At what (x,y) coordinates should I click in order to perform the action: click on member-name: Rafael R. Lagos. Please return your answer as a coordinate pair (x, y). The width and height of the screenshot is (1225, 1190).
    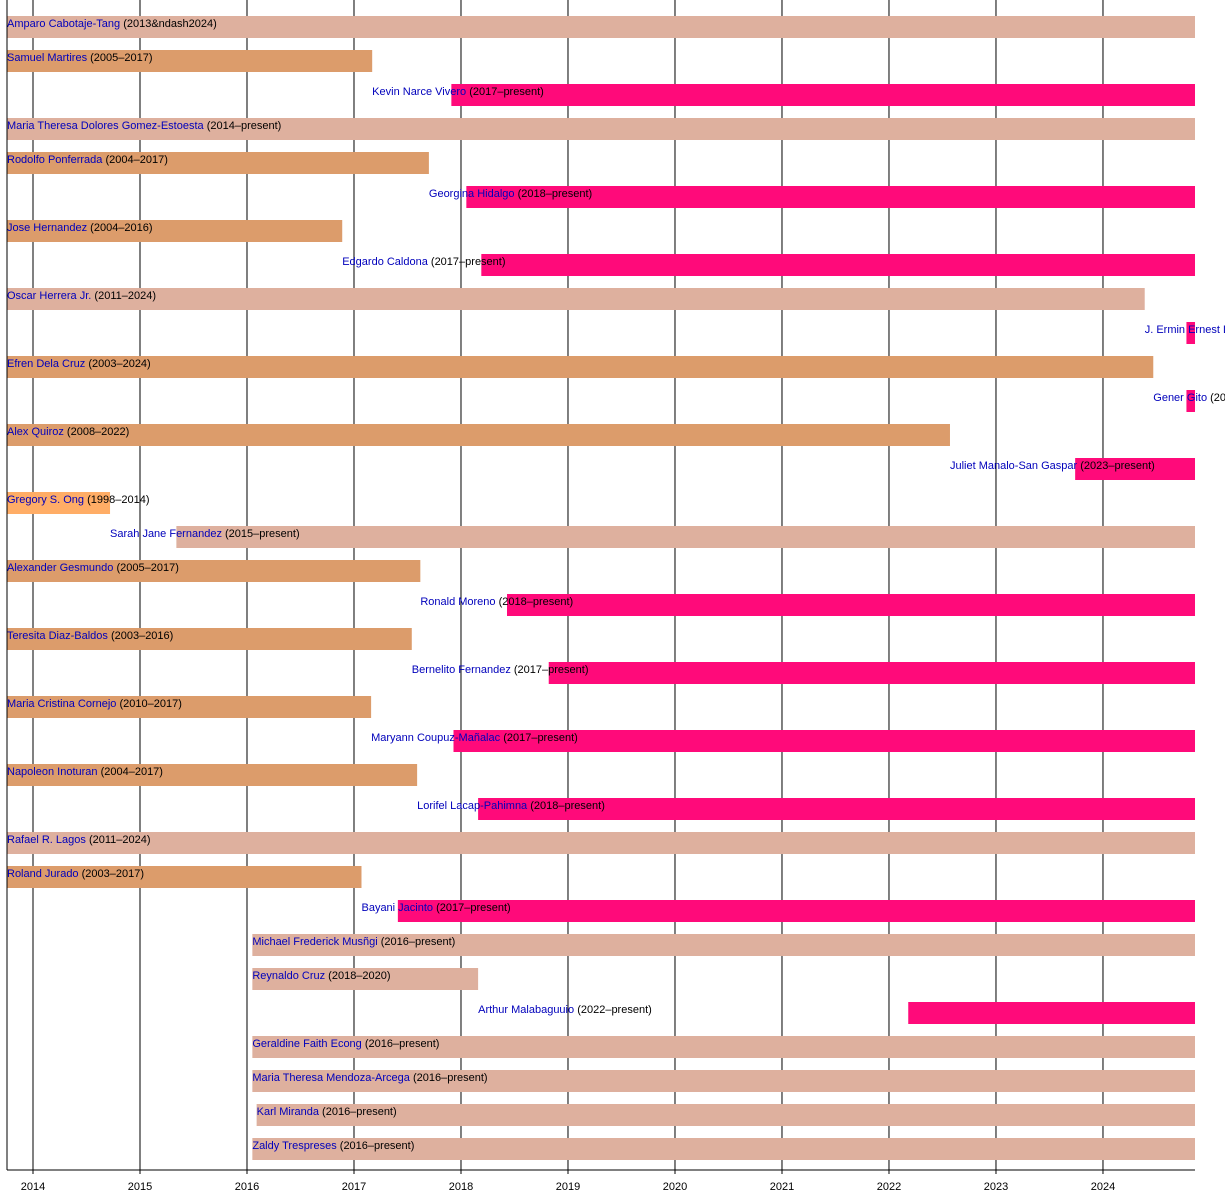
    Looking at the image, I should click on (46, 840).